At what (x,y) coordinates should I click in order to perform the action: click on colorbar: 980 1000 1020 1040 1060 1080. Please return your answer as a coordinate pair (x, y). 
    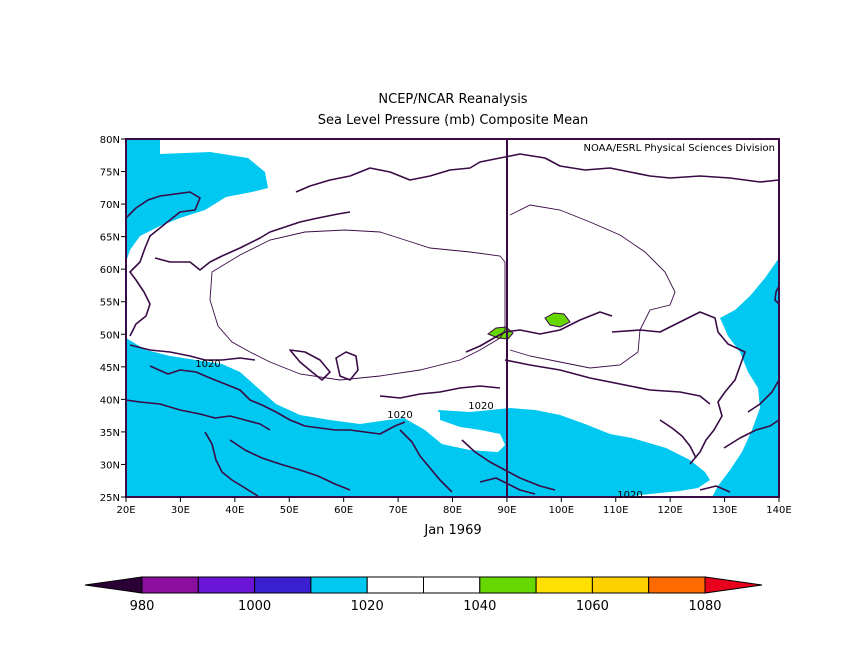
    Looking at the image, I should click on (423, 595).